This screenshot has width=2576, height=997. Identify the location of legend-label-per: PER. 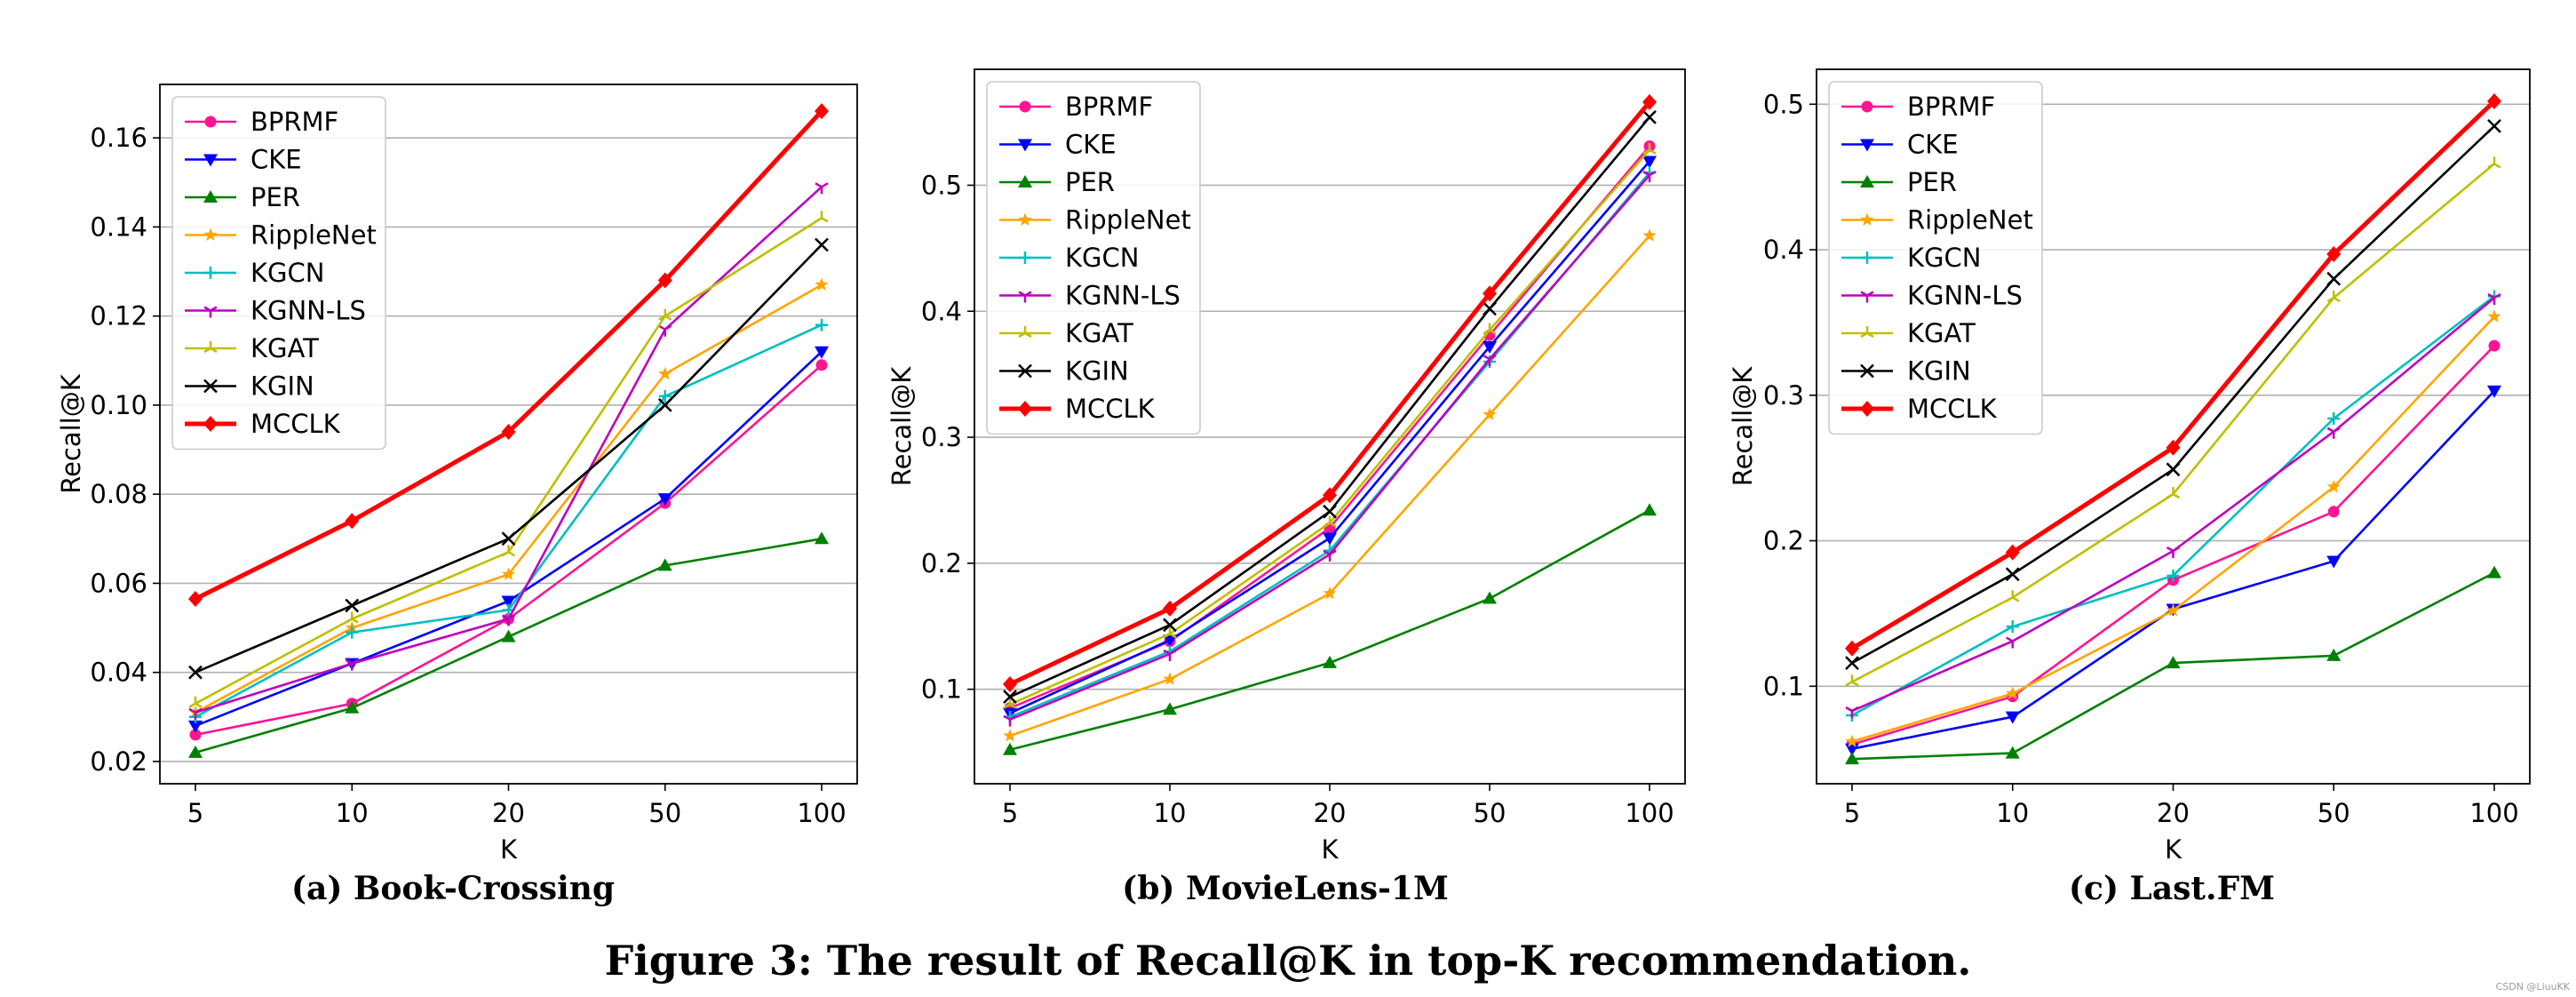
(1090, 182).